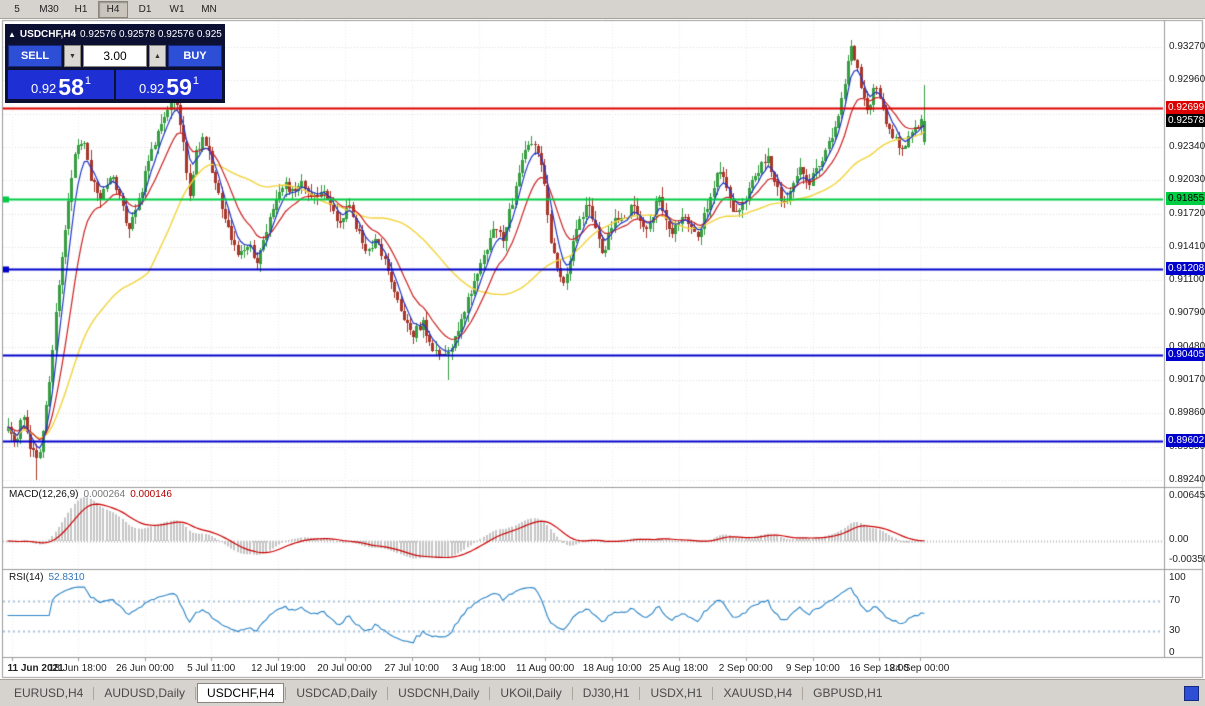 The height and width of the screenshot is (706, 1205). Describe the element at coordinates (1191, 693) in the screenshot. I see `tabbar-scroll-button` at that location.